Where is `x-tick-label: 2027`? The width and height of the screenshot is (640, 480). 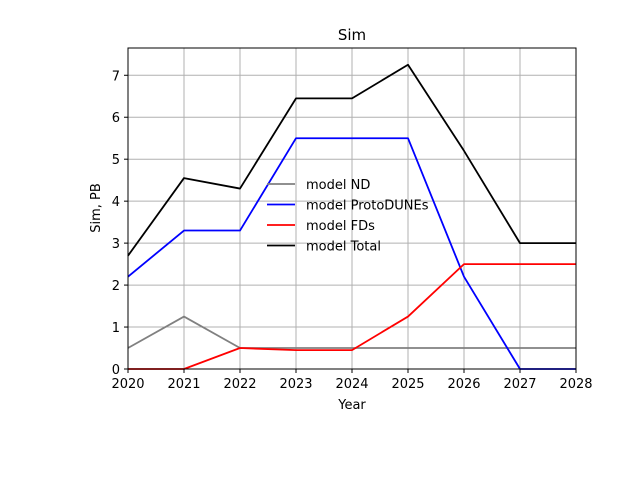
x-tick-label: 2027 is located at coordinates (519, 384).